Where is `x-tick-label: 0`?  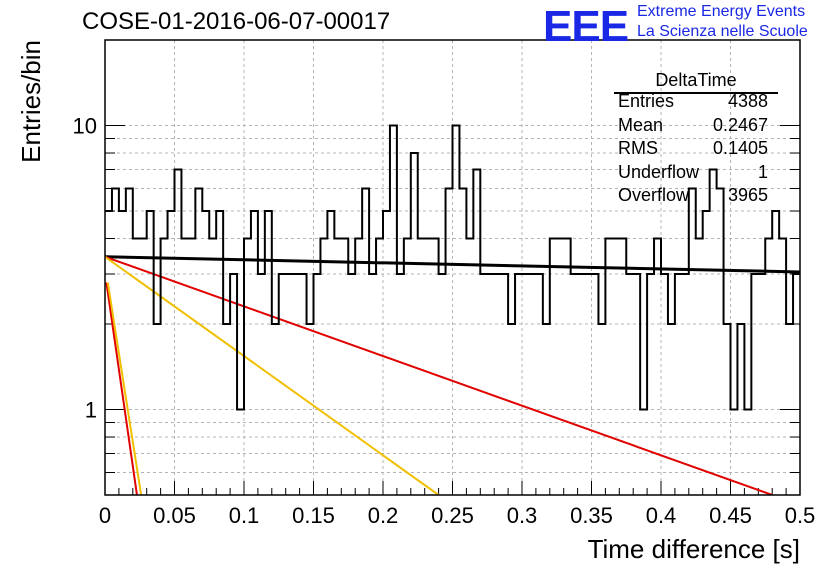 x-tick-label: 0 is located at coordinates (105, 515).